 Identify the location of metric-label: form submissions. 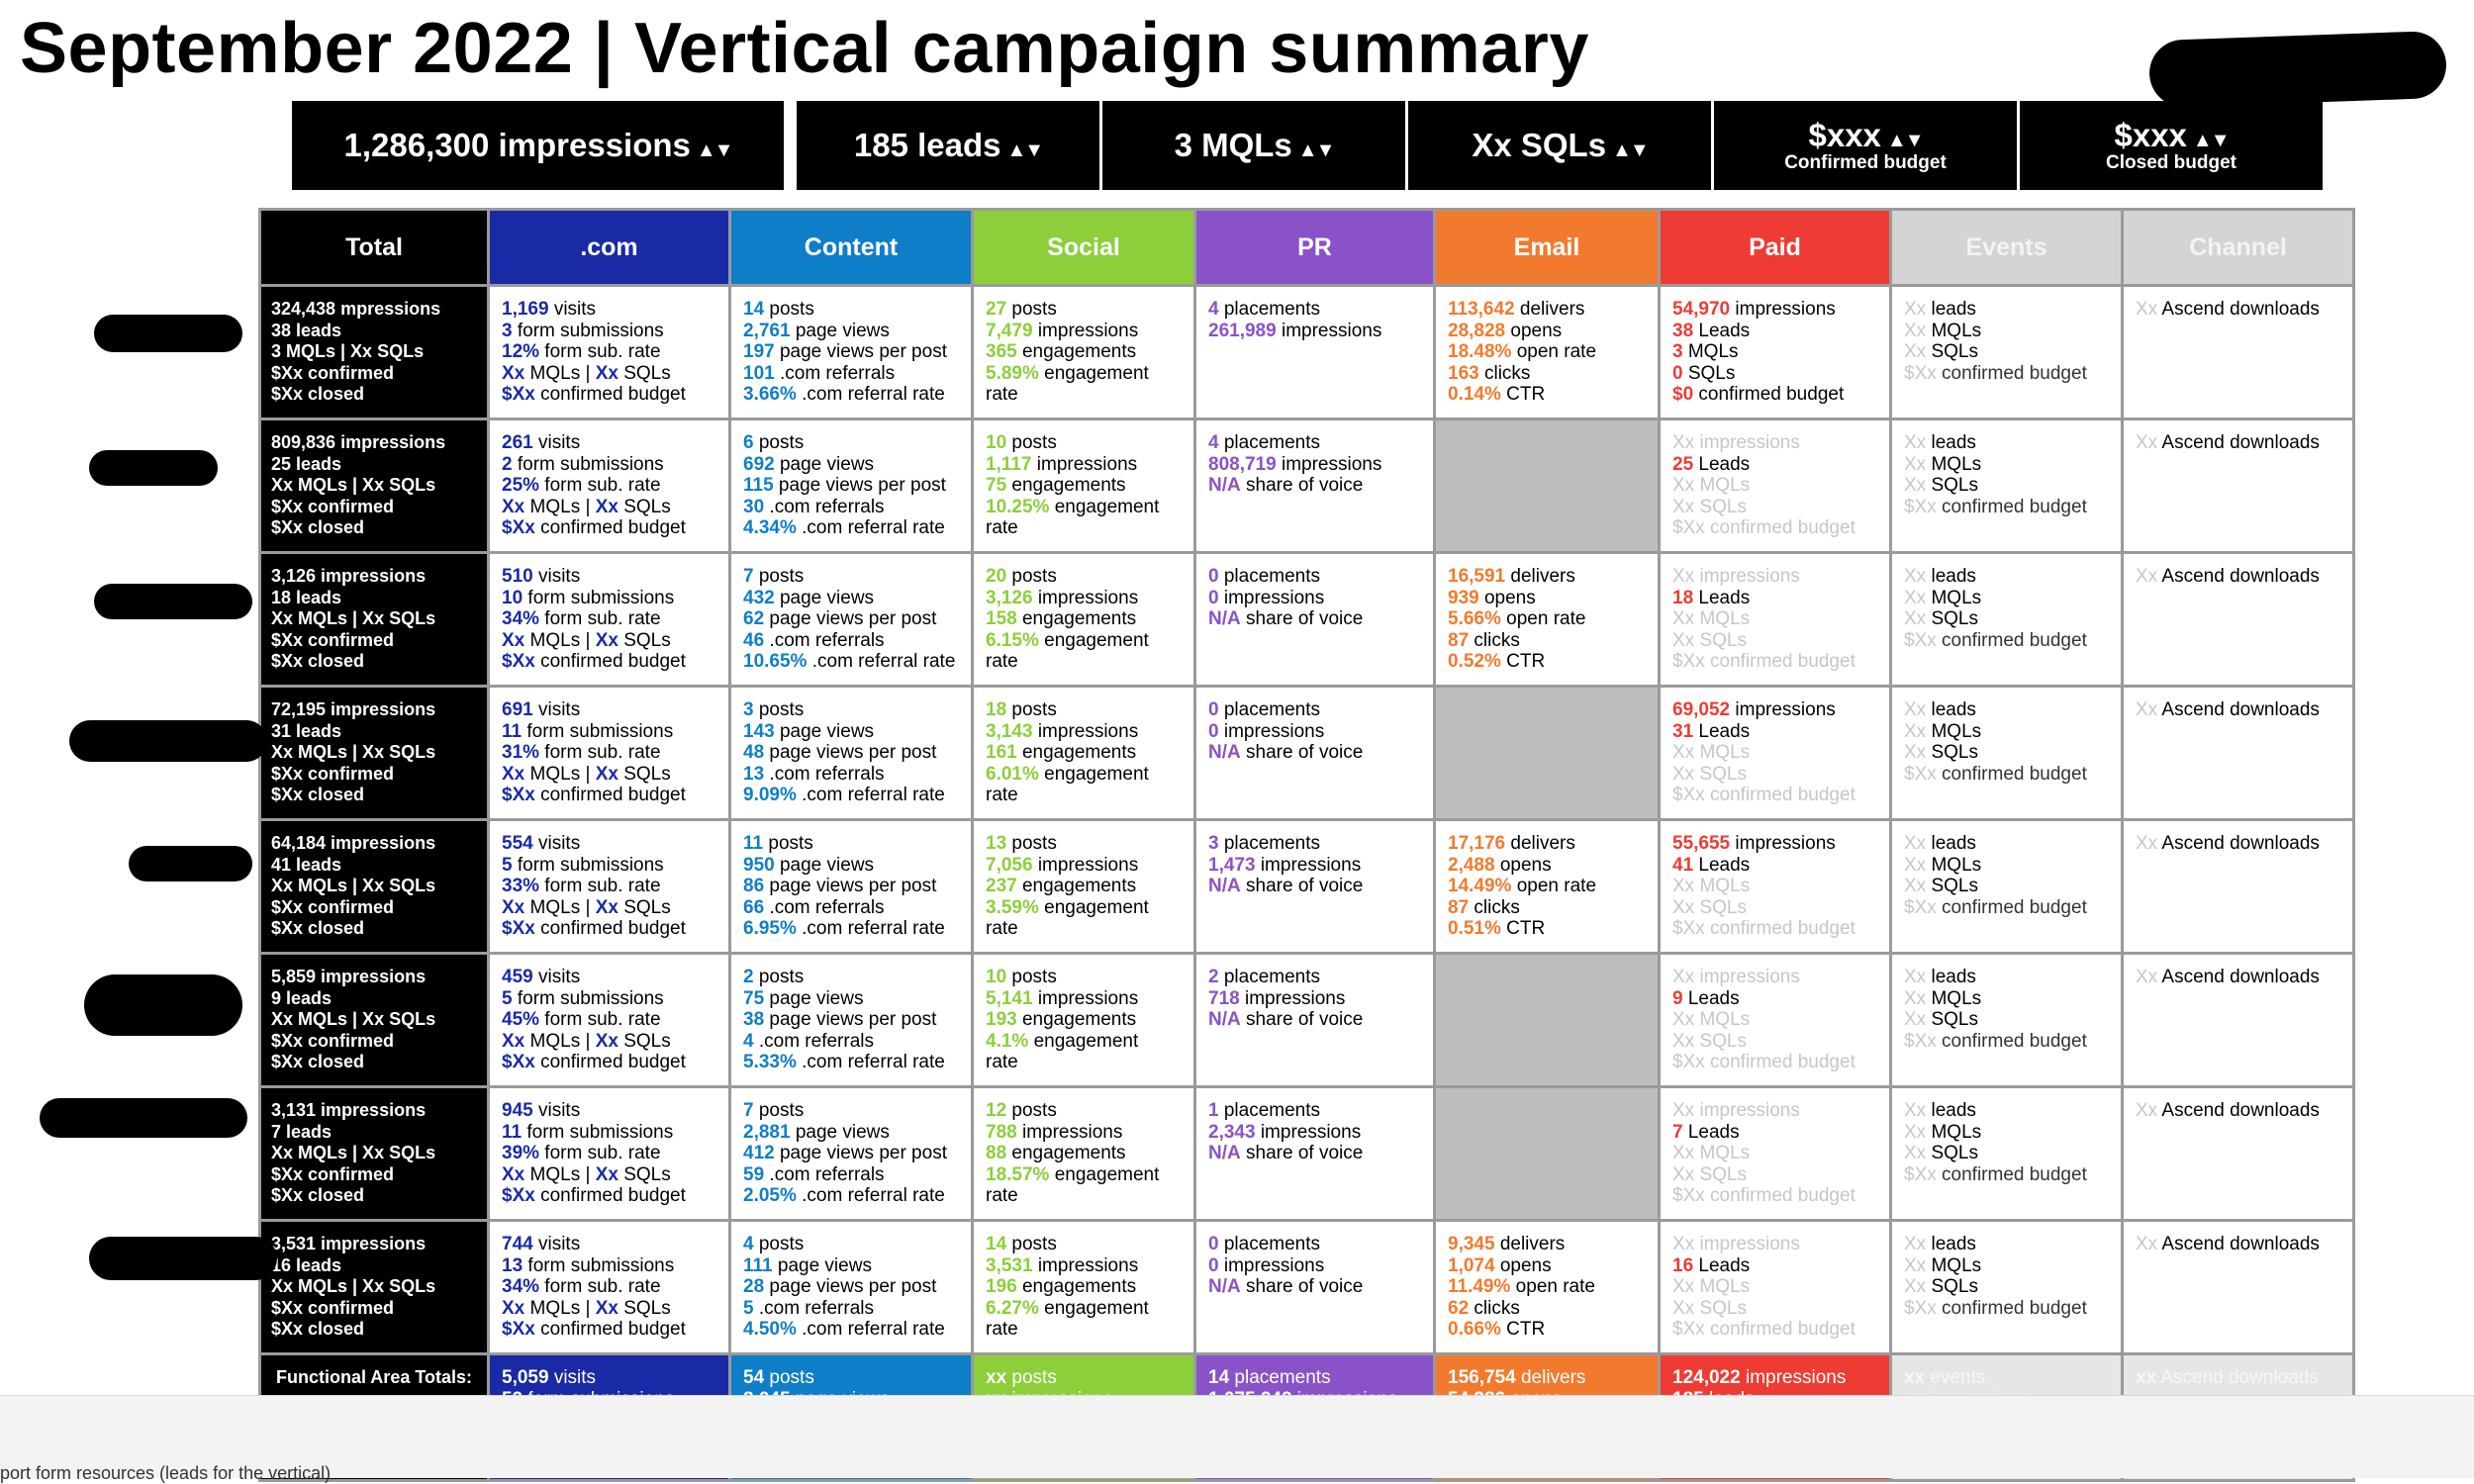
(598, 731).